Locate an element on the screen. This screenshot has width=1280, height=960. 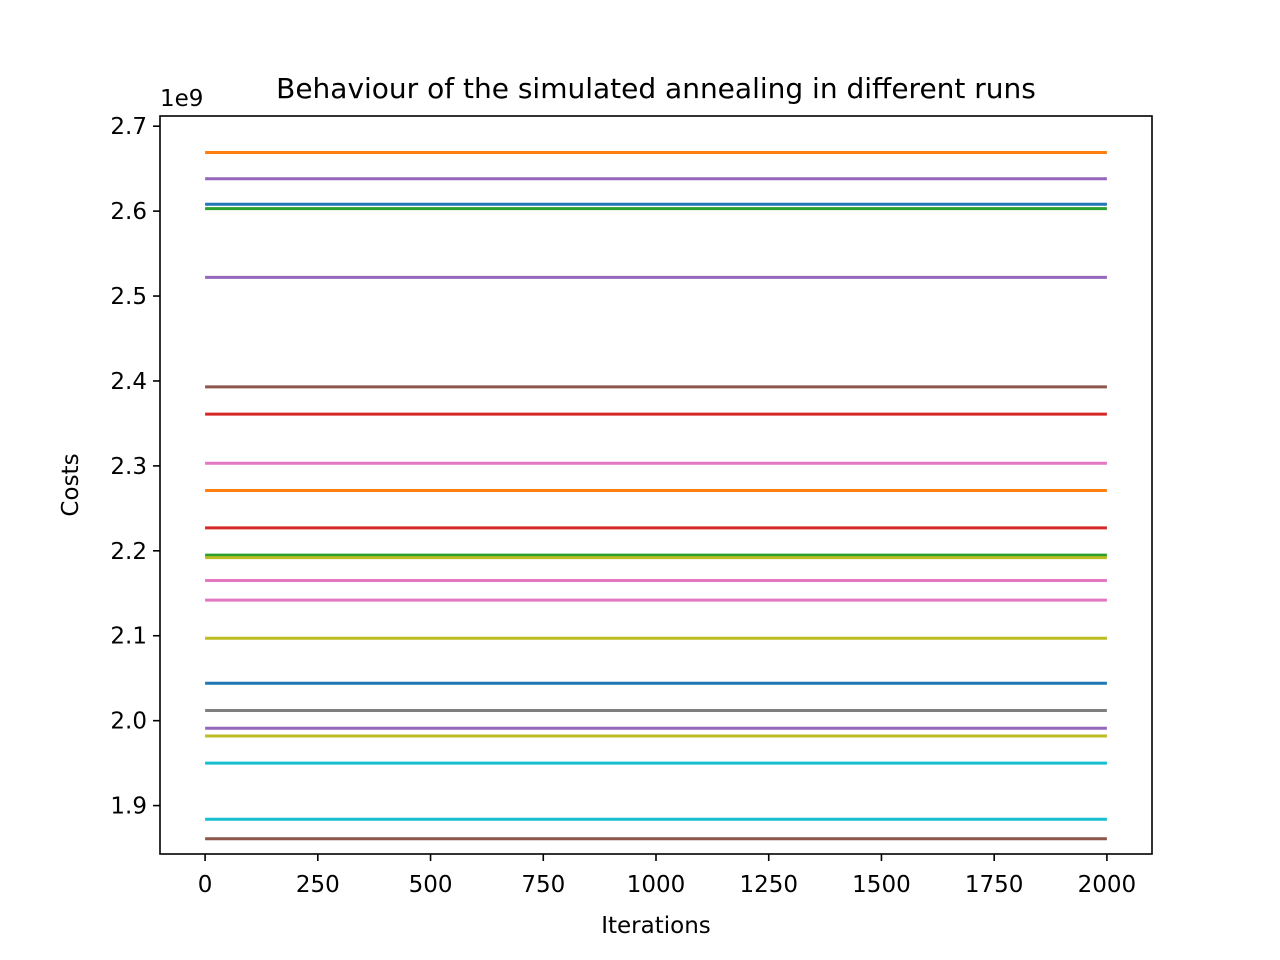
y-axis-ticks: 1.9 2.0 2.1 2.2 2.3 2.4 2.5 2.6 2.7 is located at coordinates (135, 467).